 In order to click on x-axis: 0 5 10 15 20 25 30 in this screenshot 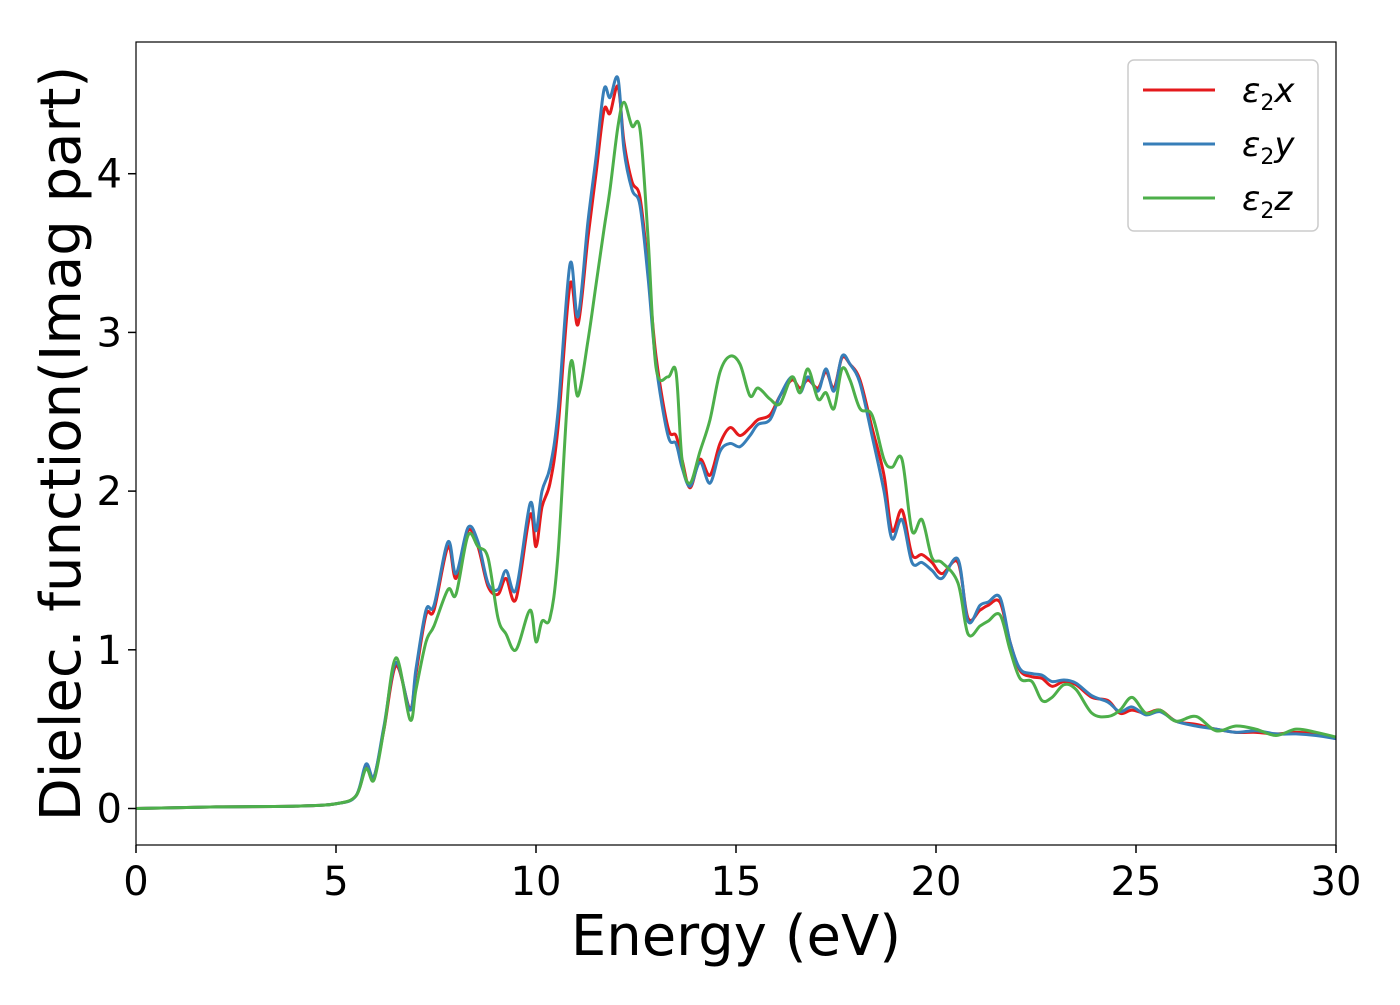, I will do `click(742, 875)`.